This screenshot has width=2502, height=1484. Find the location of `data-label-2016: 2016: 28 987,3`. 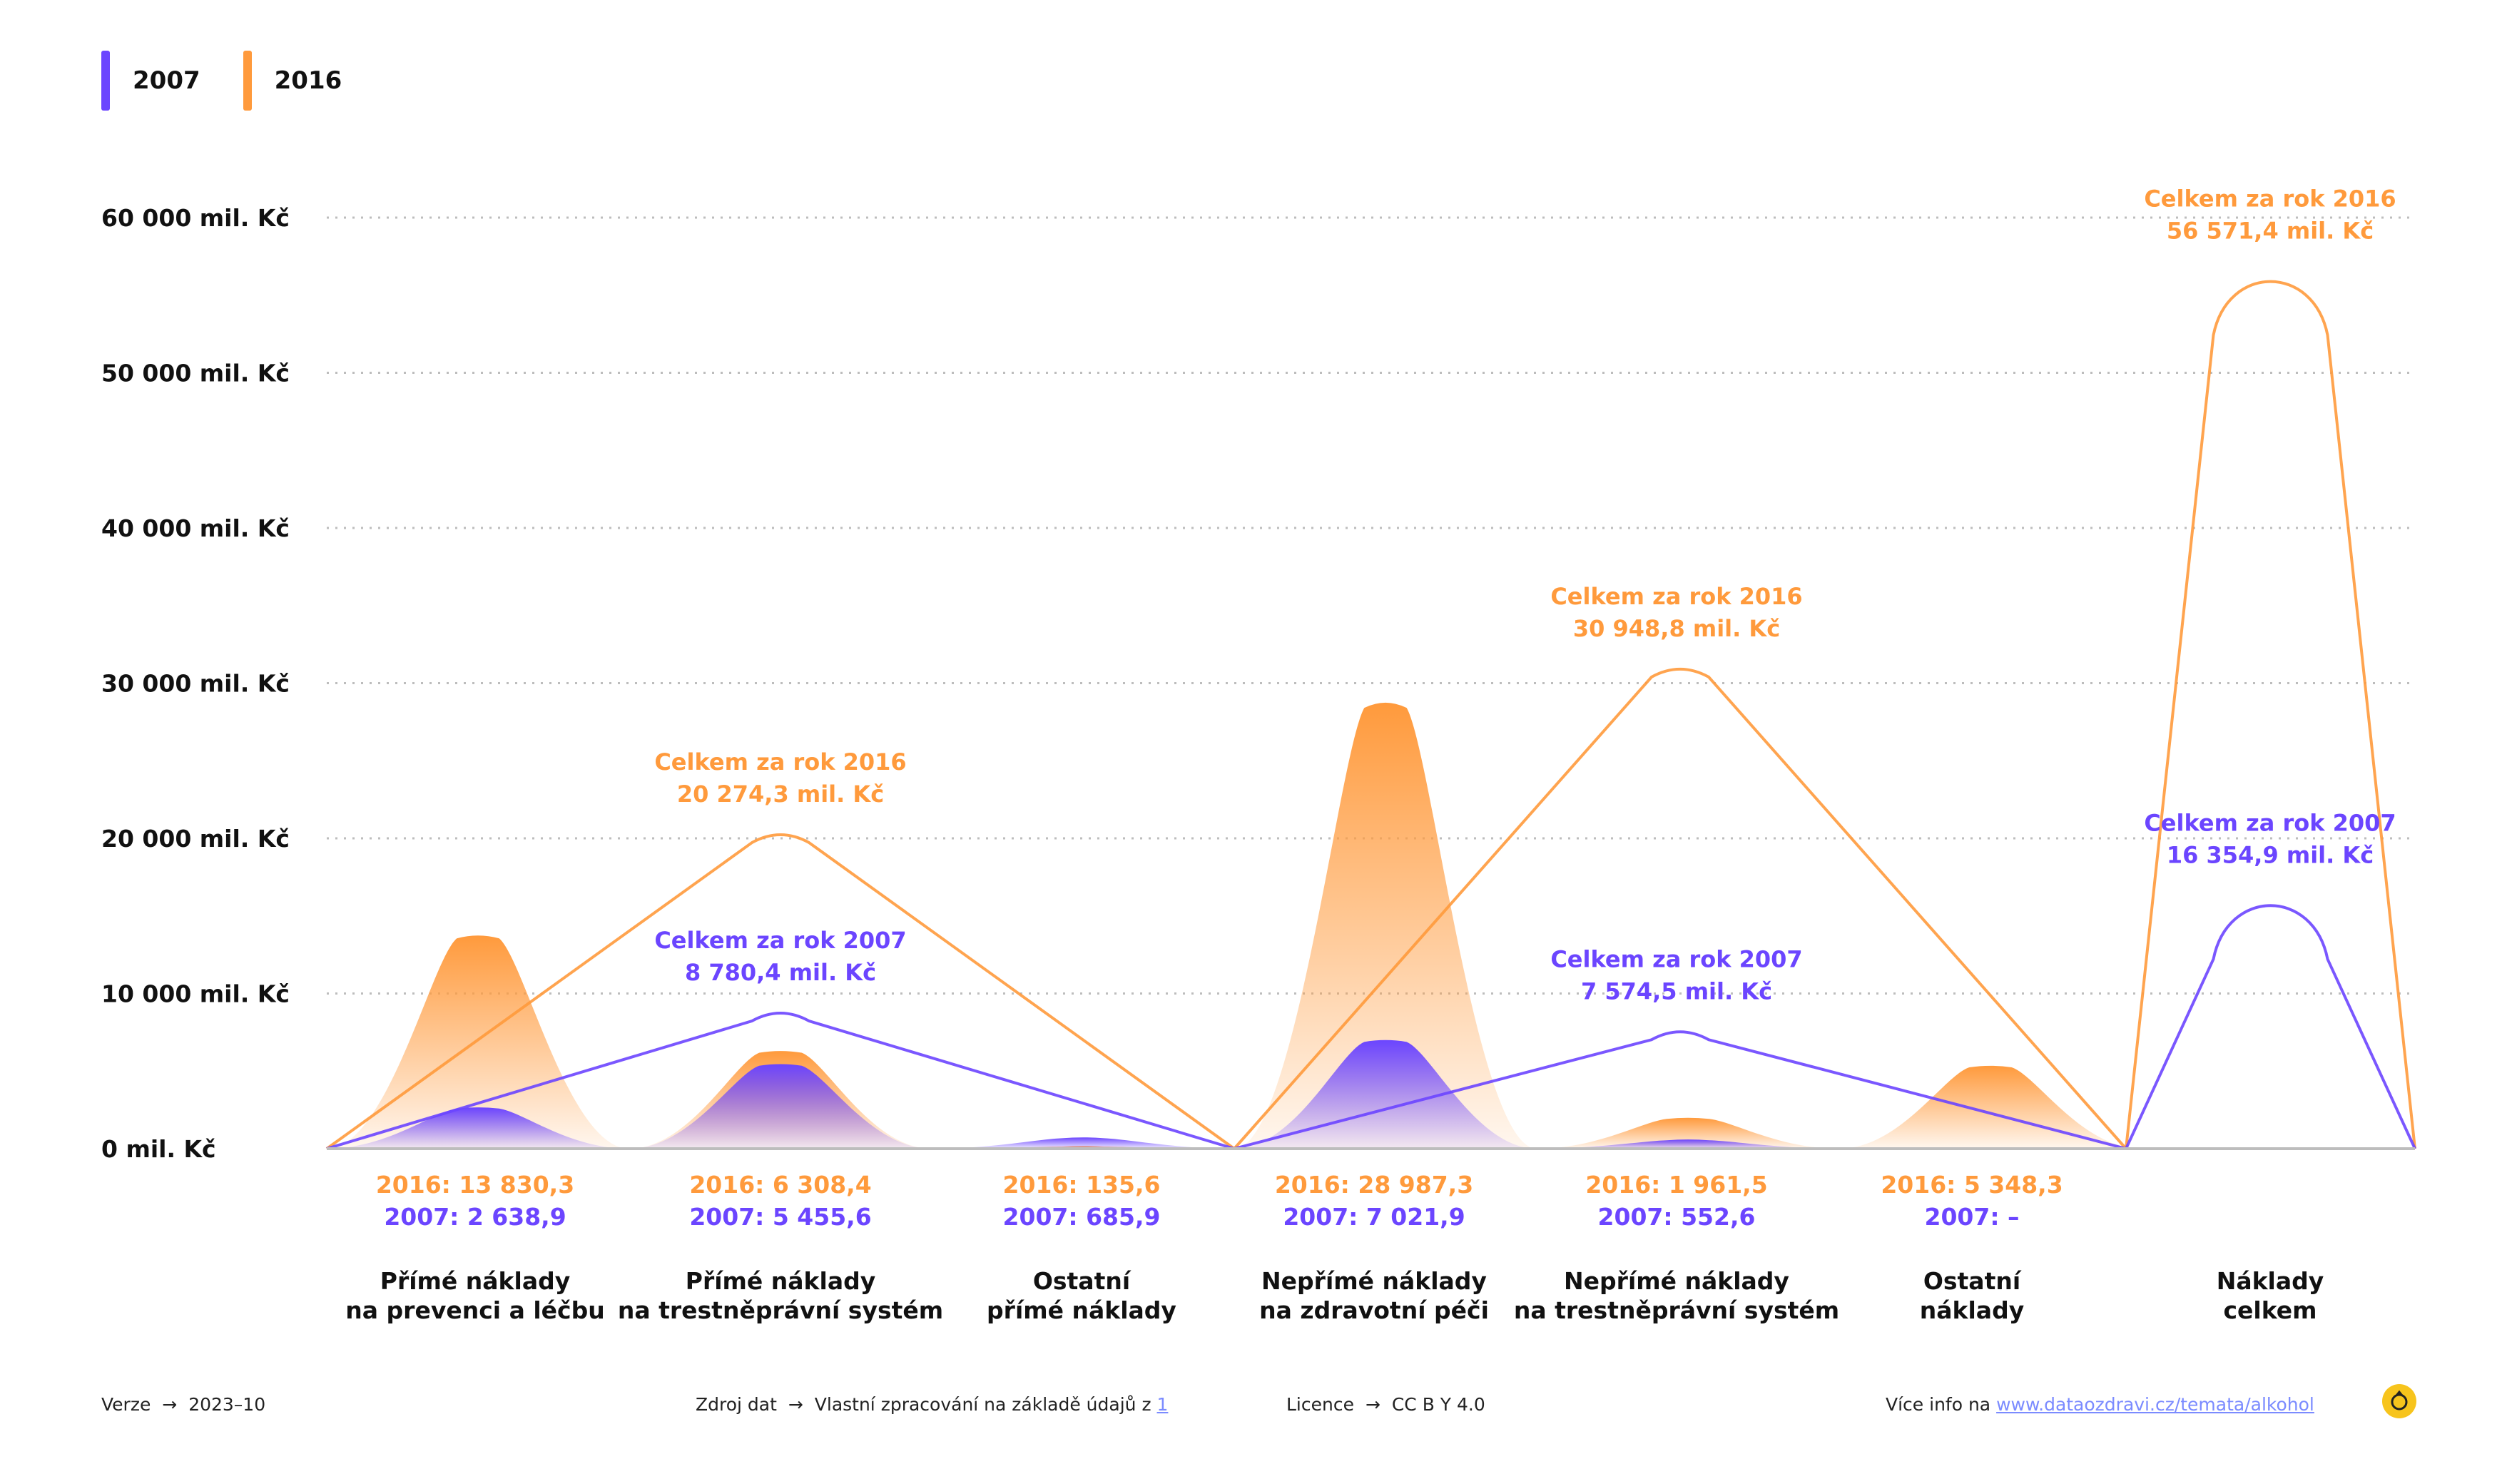

data-label-2016: 2016: 28 987,3 is located at coordinates (1374, 1185).